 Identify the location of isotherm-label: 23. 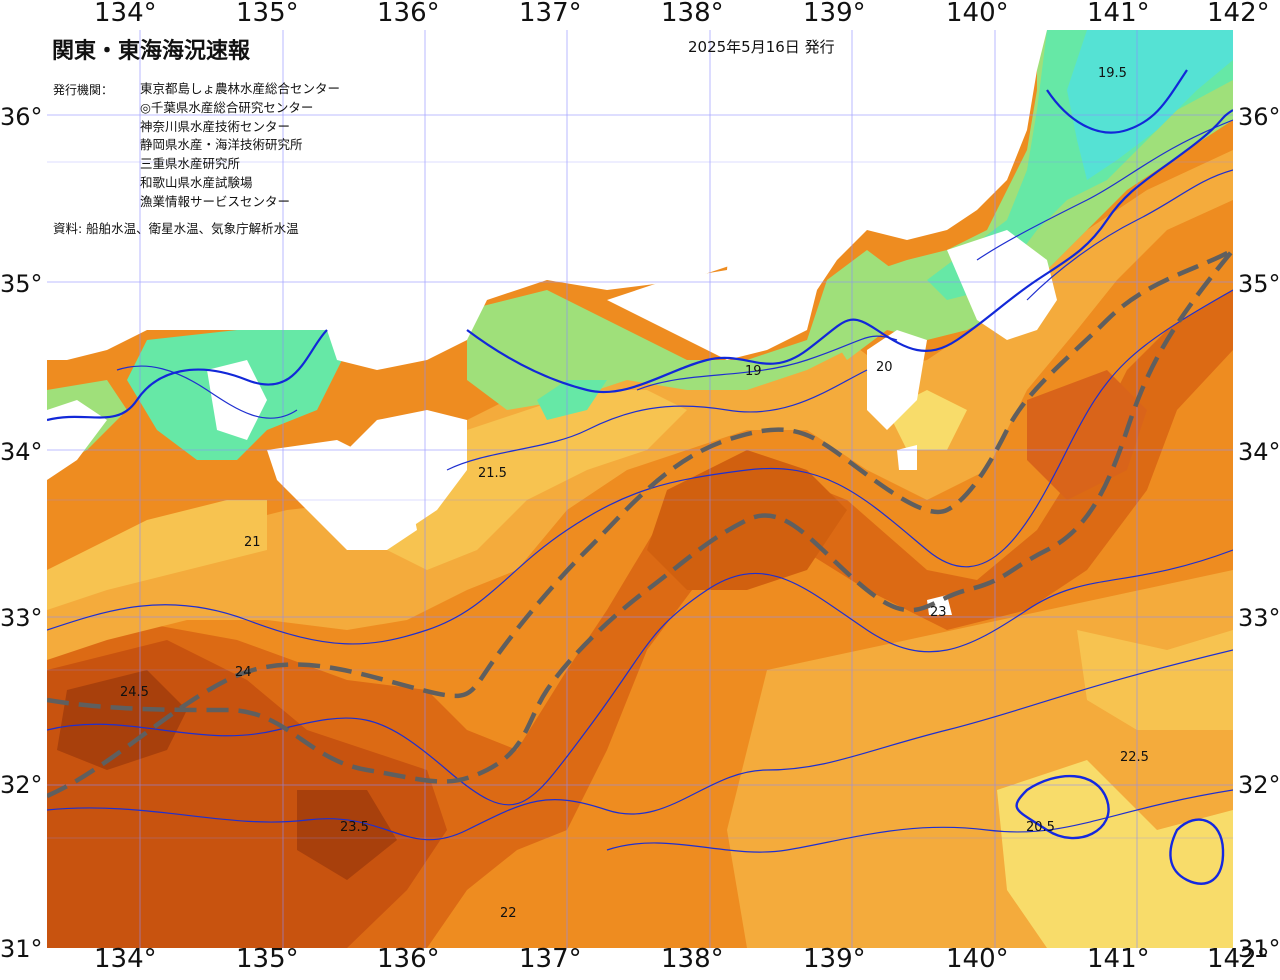
(938, 612).